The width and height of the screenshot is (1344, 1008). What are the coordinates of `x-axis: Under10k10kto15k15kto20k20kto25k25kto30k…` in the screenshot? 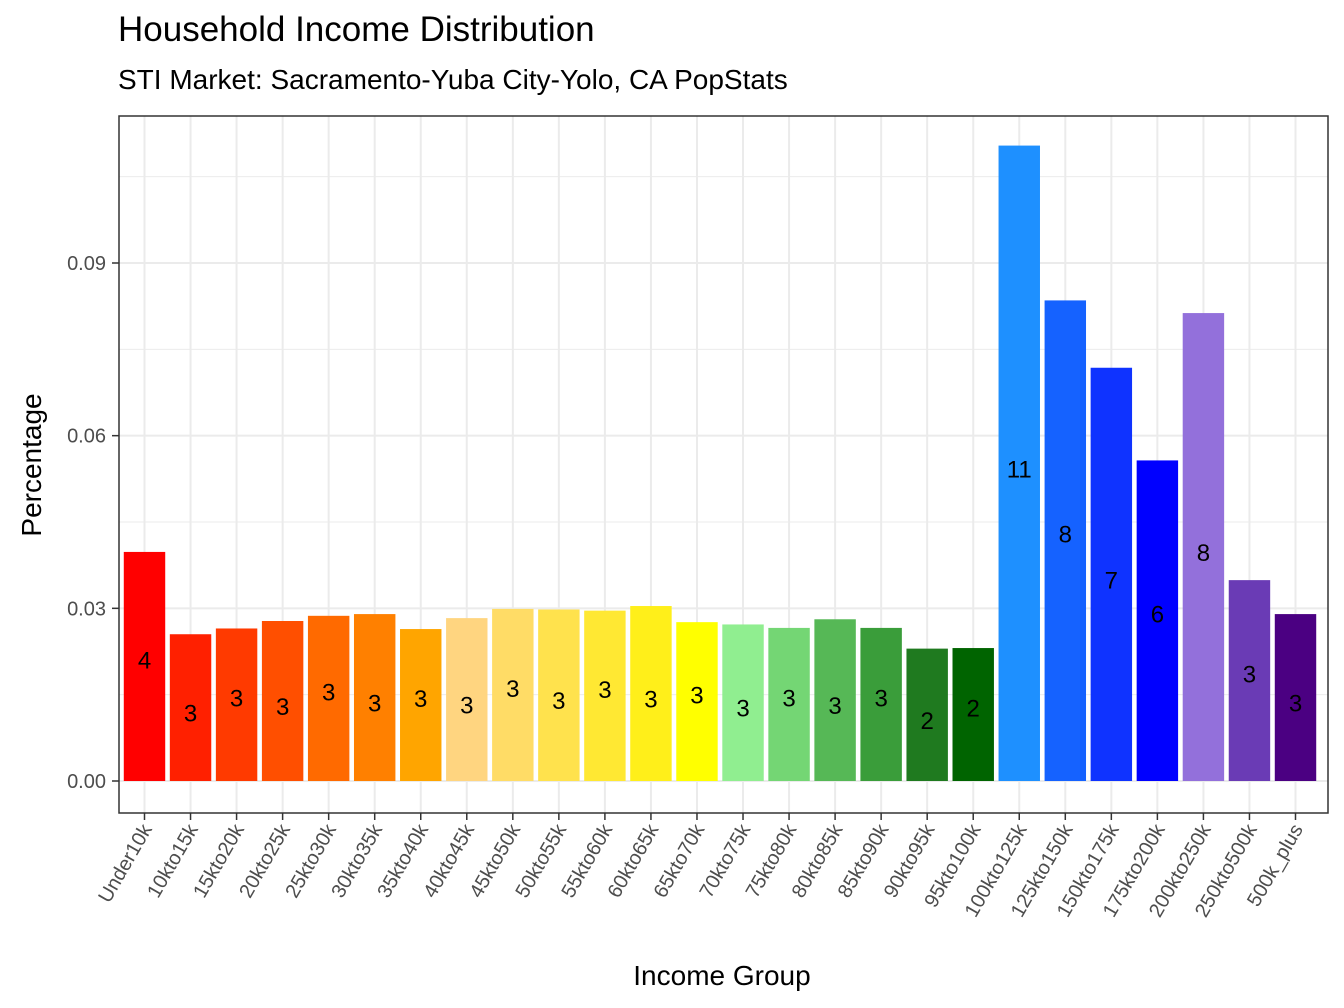 It's located at (701, 867).